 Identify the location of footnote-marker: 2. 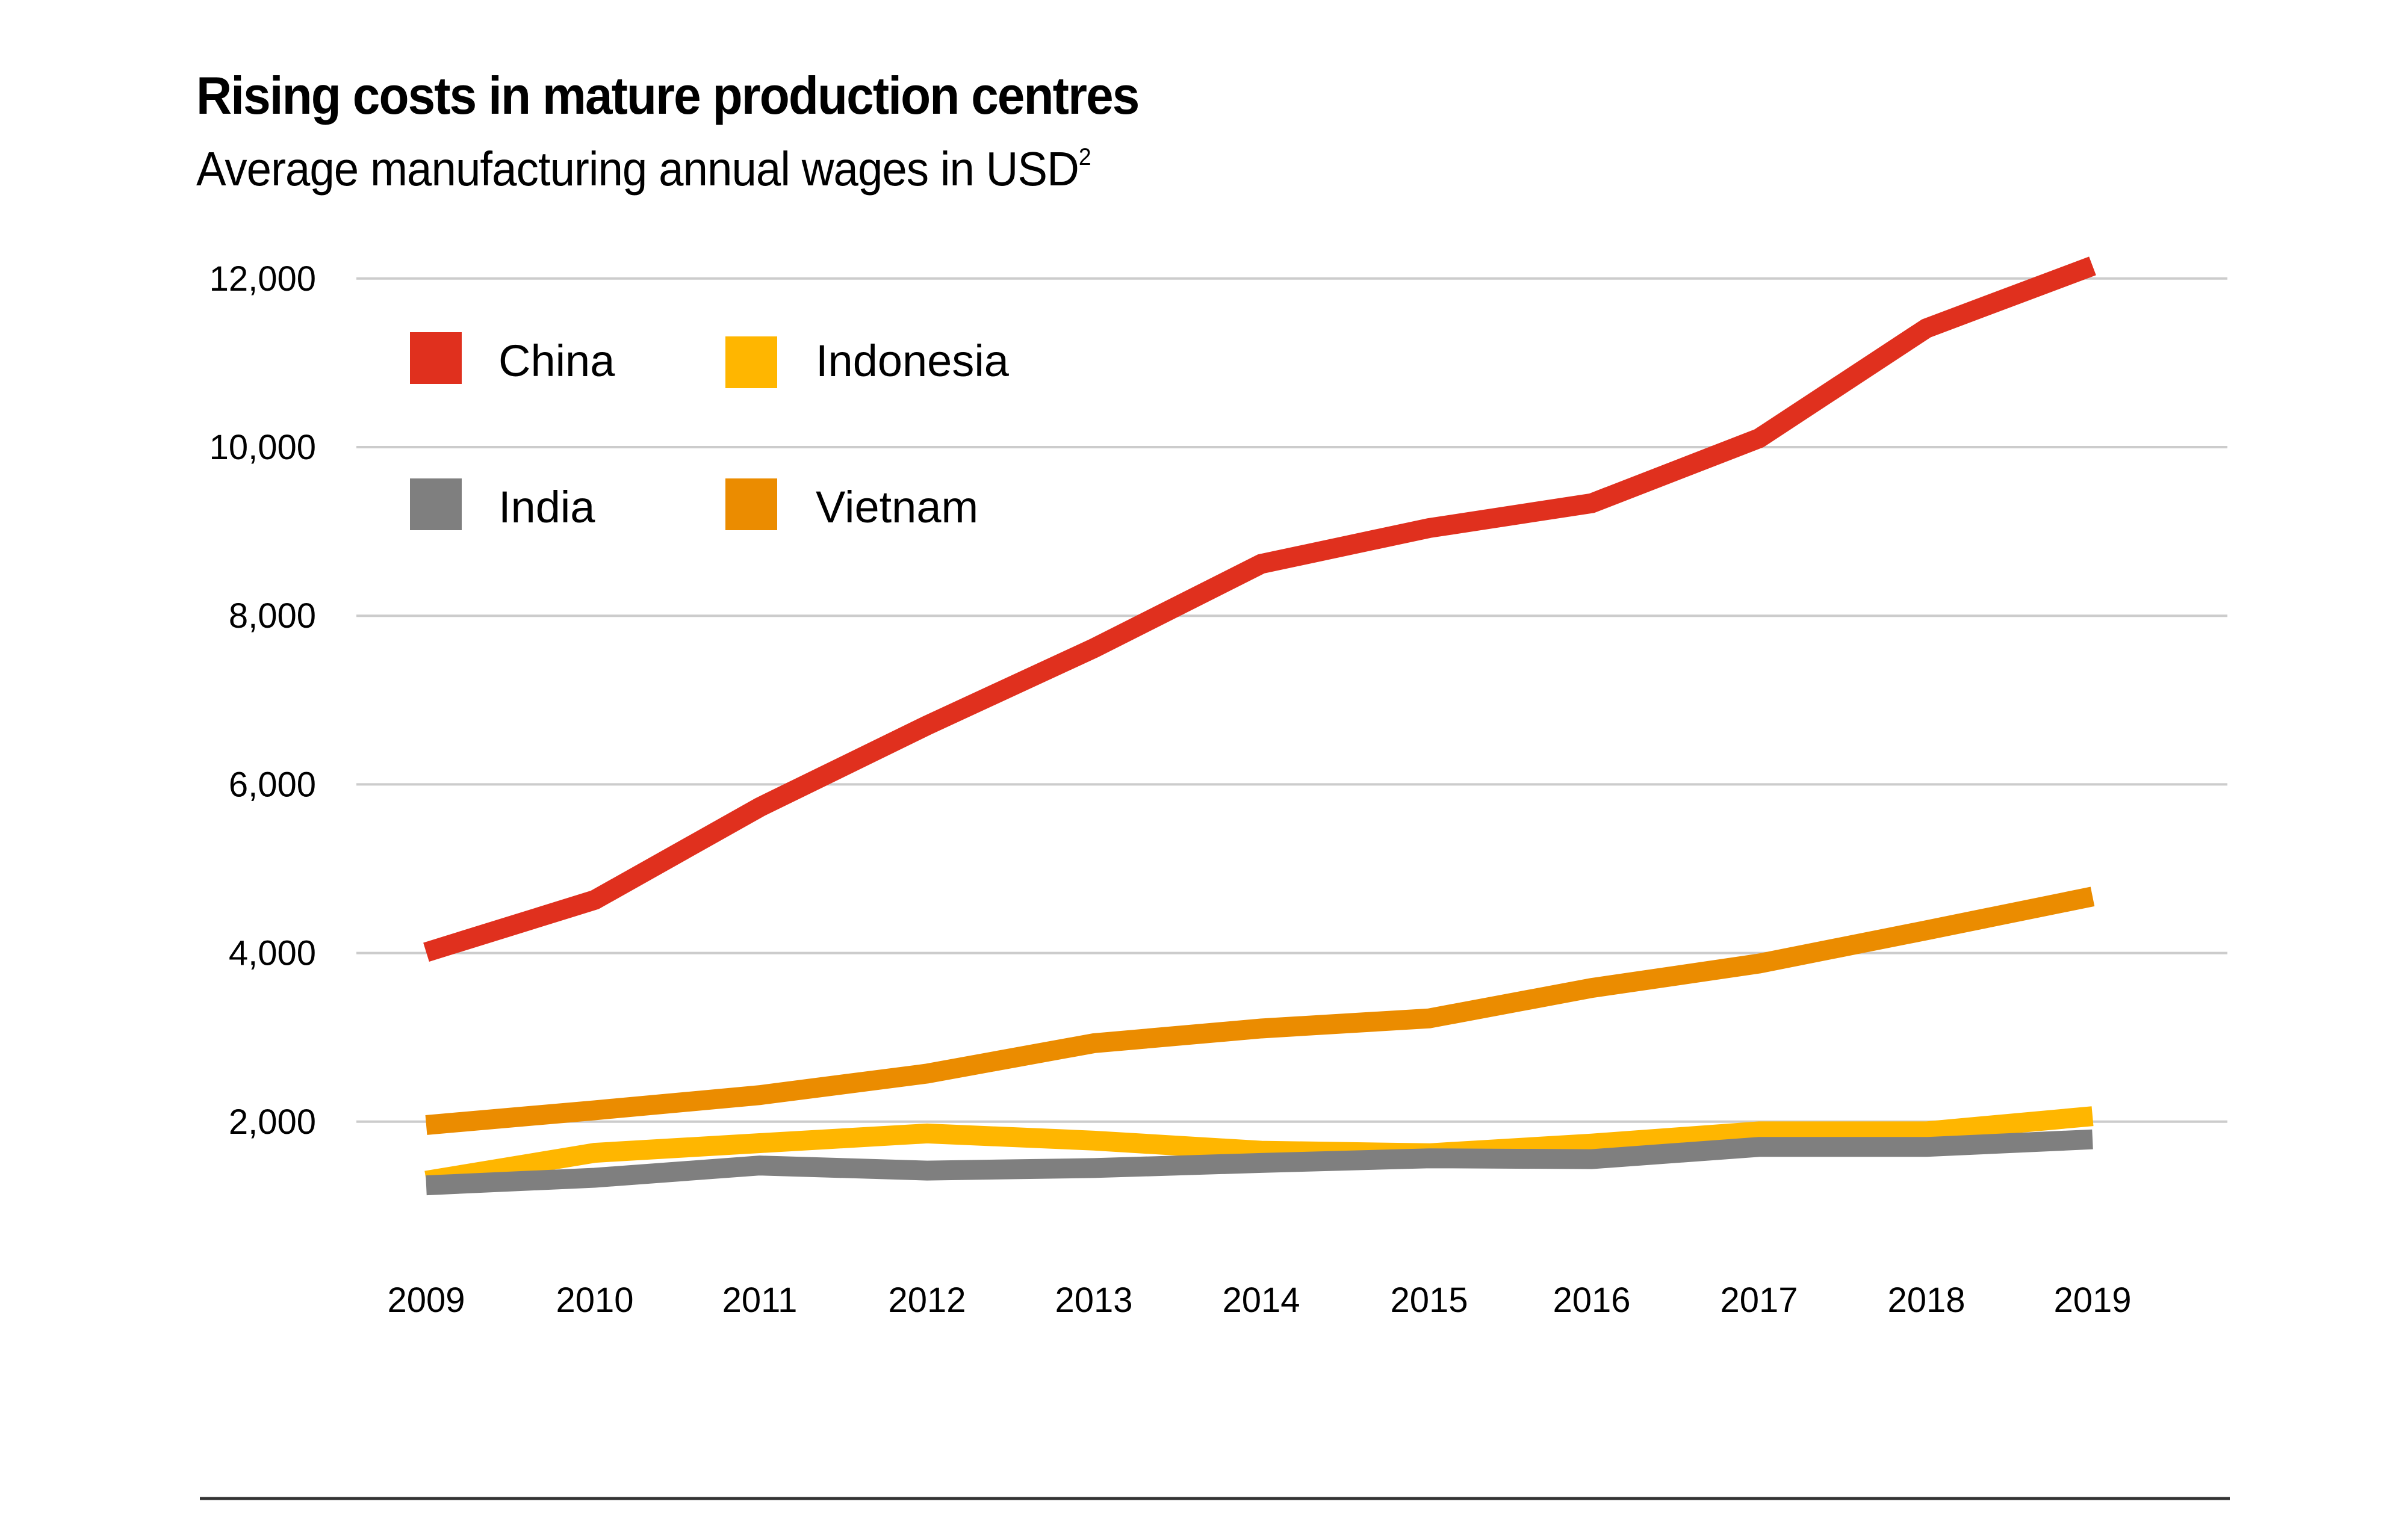
(1084, 157).